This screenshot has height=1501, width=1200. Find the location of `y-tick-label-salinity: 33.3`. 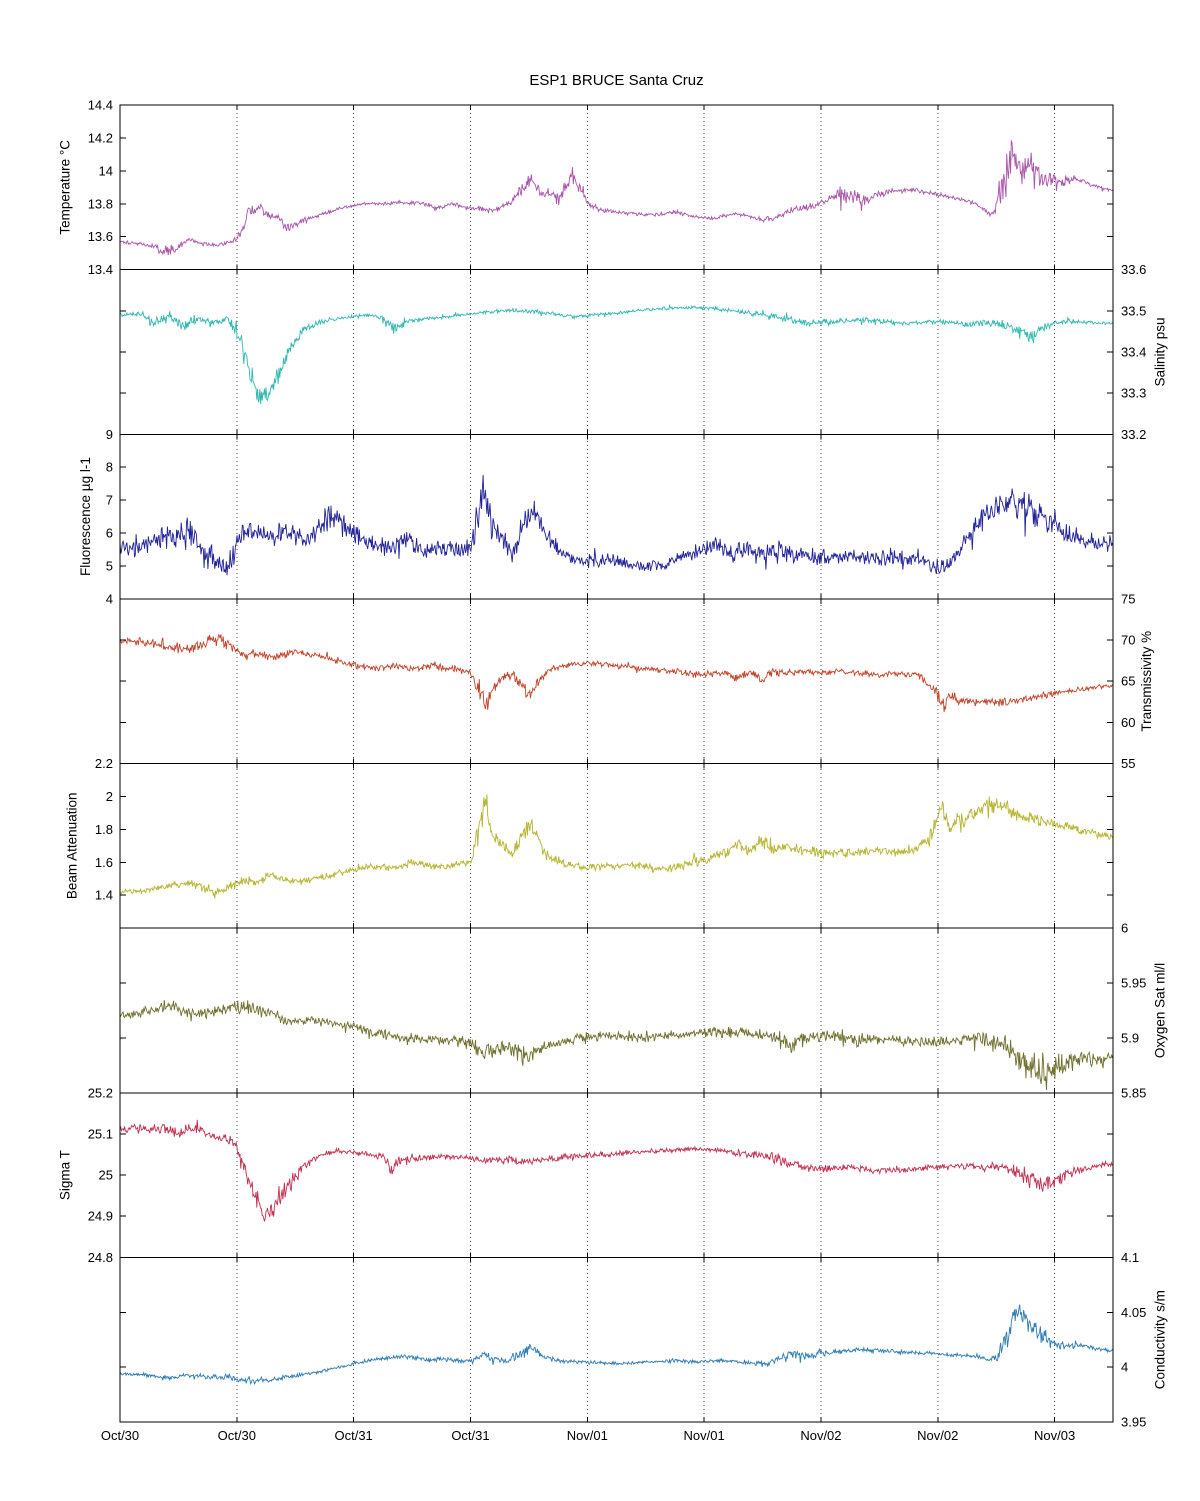

y-tick-label-salinity: 33.3 is located at coordinates (1133, 393).